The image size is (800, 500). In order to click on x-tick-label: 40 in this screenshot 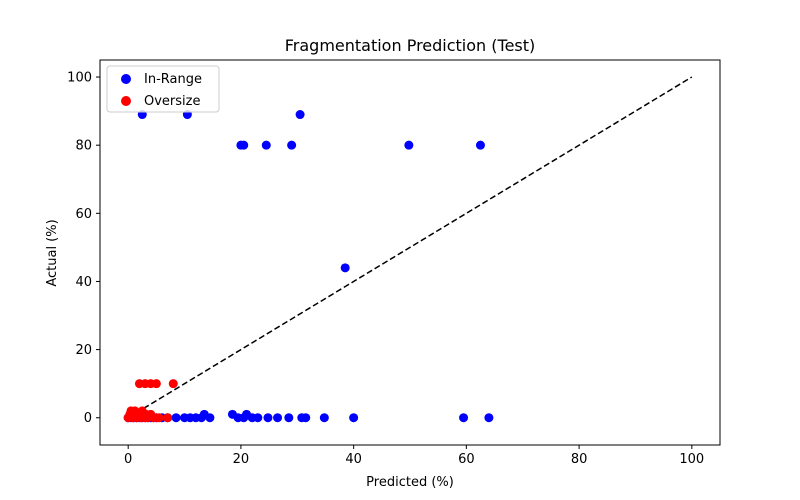, I will do `click(353, 459)`.